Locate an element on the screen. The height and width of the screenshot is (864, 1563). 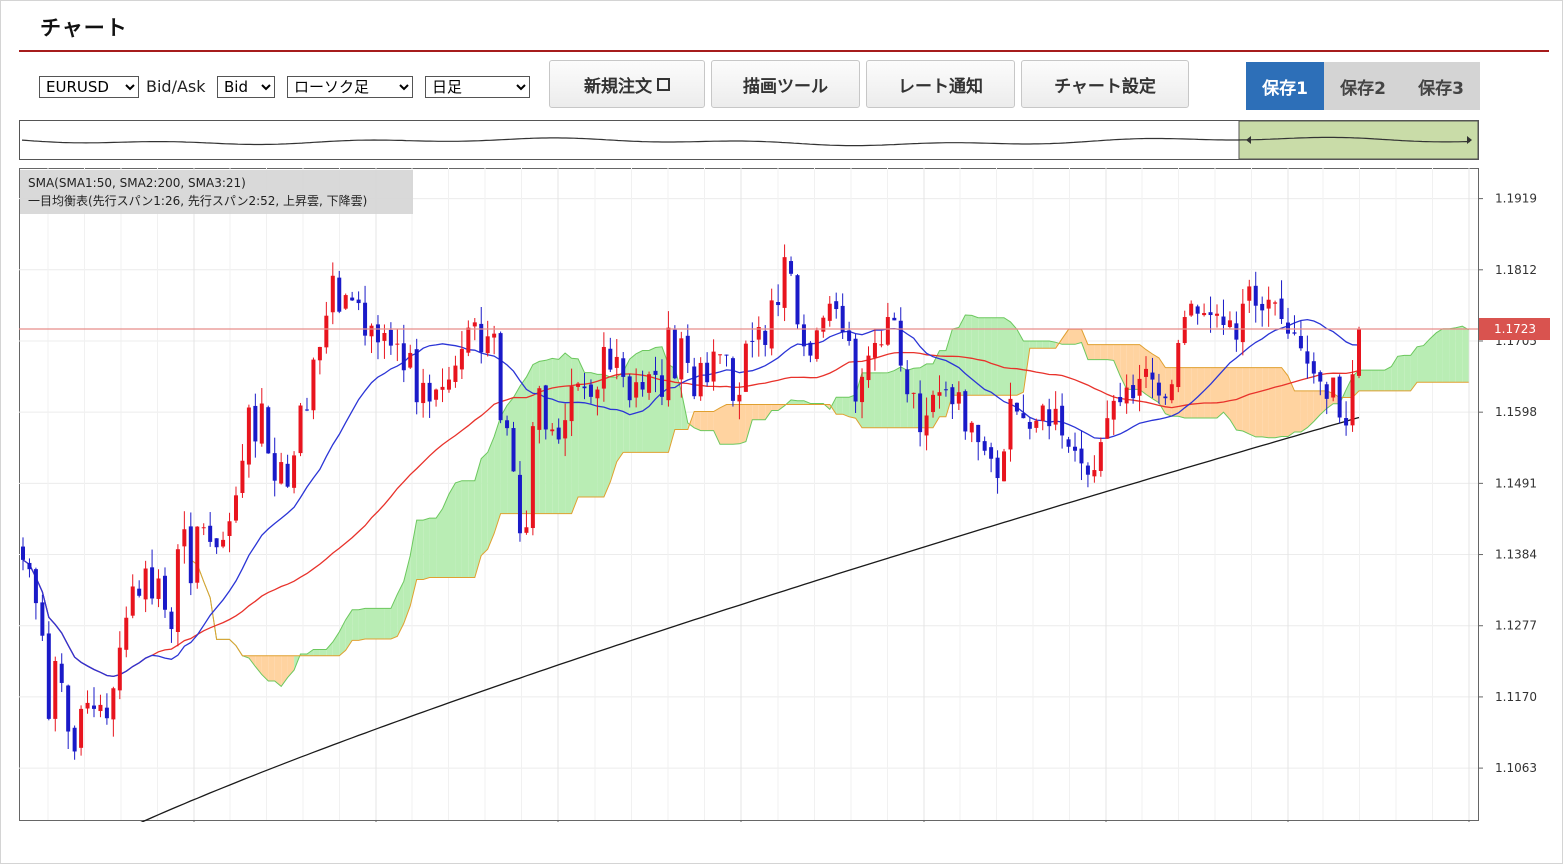
save-2-button: 保存2 is located at coordinates (1363, 86).